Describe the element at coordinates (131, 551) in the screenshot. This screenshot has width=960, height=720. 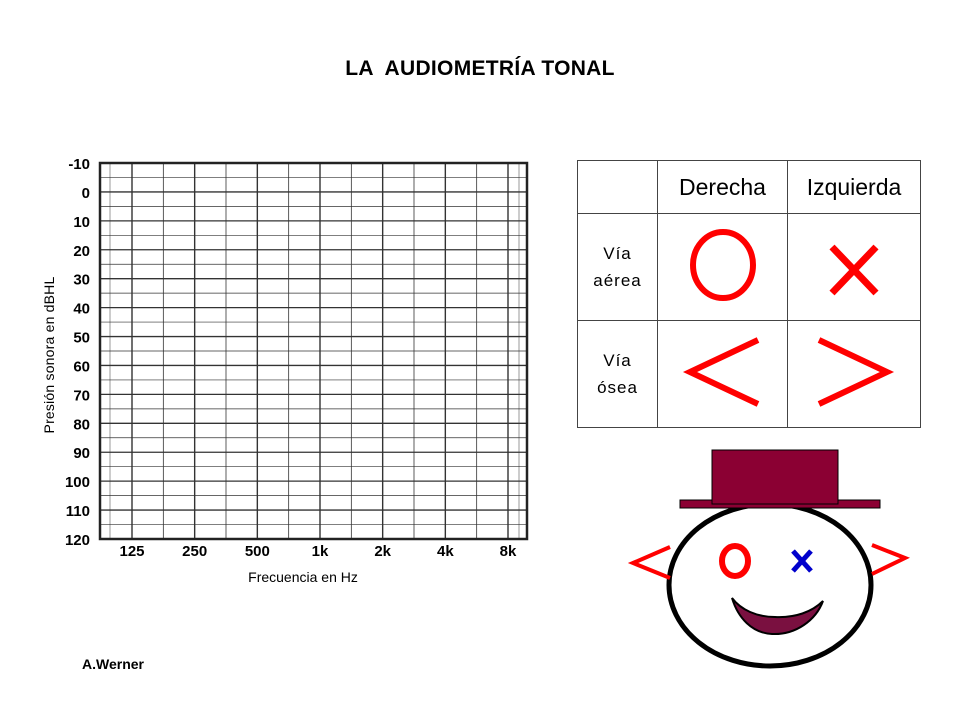
I see `x-tick-label: 125` at that location.